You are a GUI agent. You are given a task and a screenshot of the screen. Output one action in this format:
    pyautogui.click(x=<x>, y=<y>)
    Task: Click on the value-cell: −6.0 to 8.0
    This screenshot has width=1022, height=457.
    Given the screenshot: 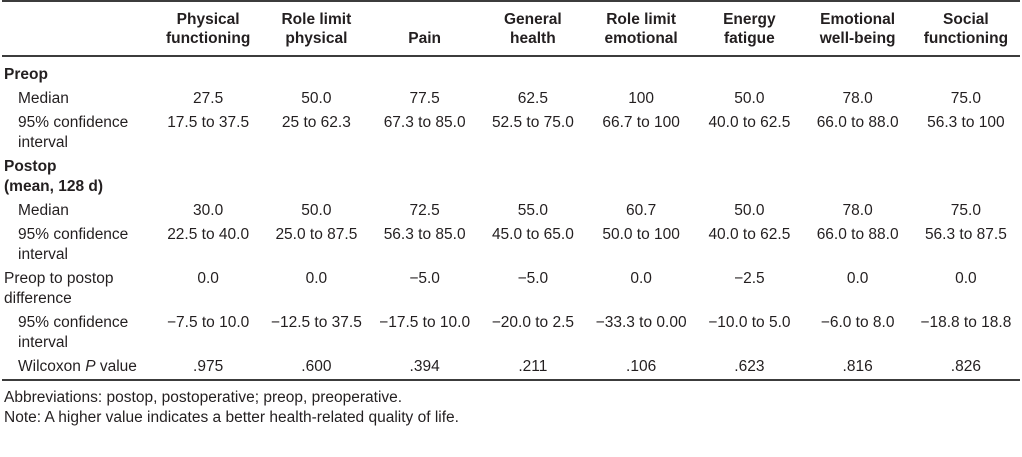 What is the action you would take?
    pyautogui.click(x=857, y=322)
    